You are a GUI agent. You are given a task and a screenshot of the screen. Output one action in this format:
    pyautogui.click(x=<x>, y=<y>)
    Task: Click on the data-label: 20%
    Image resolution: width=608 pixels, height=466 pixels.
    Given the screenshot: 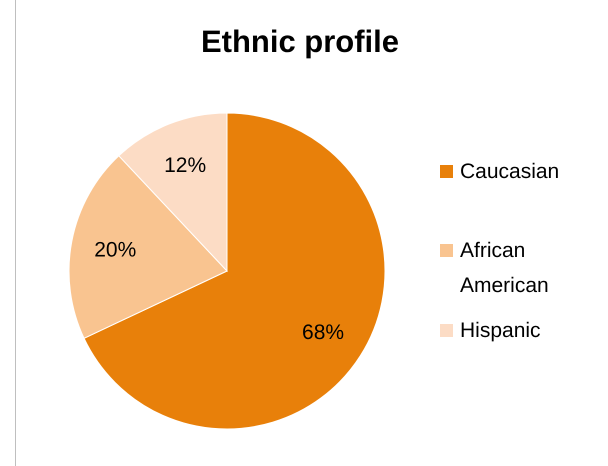 What is the action you would take?
    pyautogui.click(x=115, y=250)
    